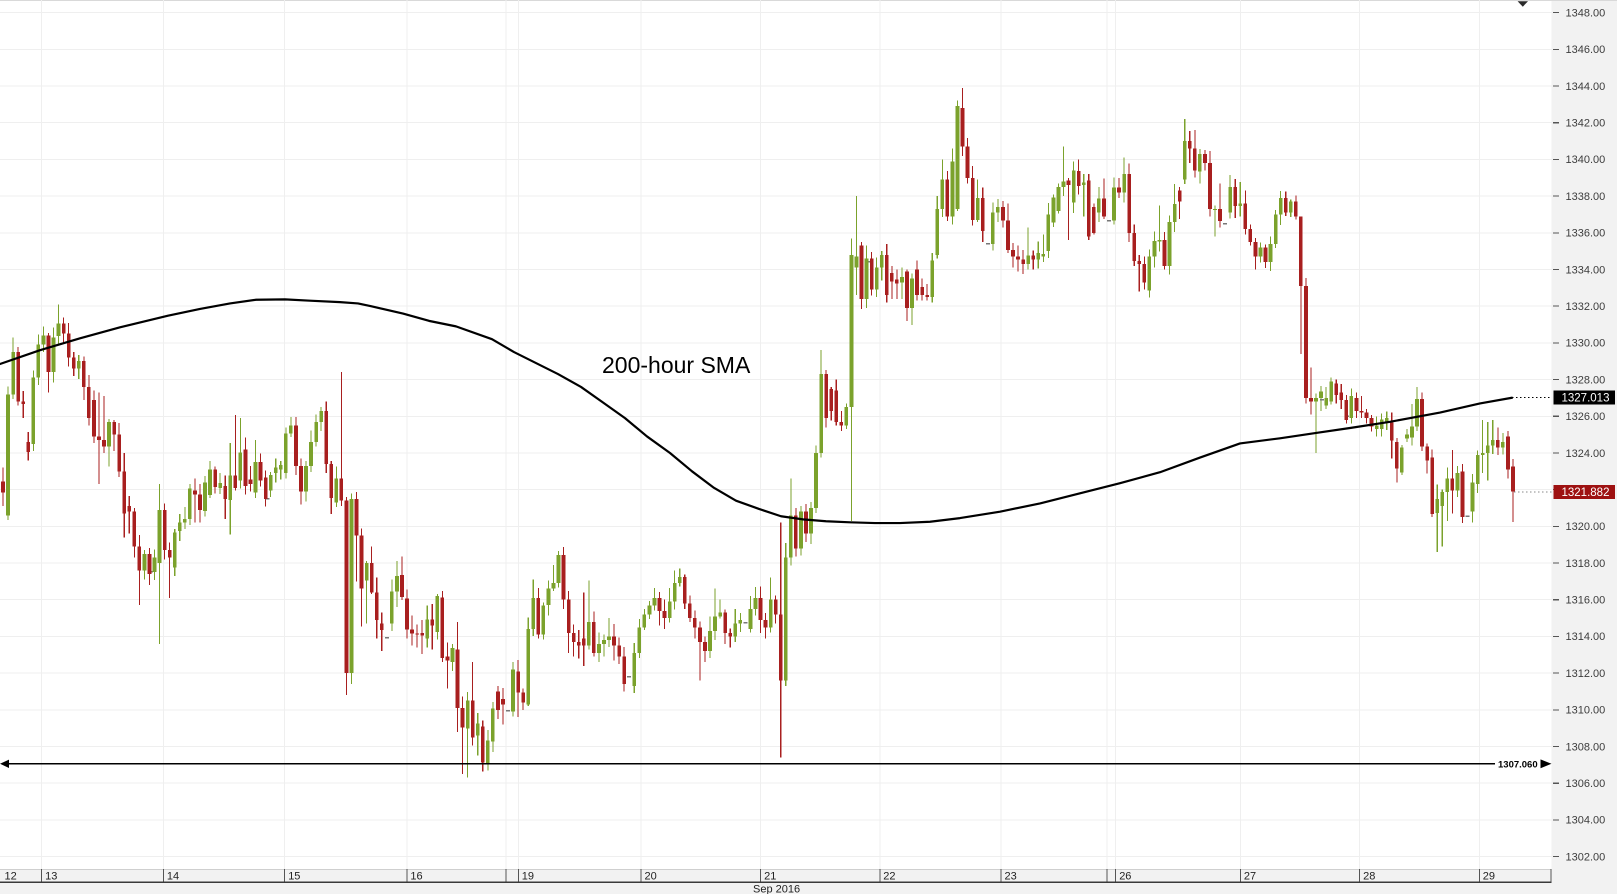 This screenshot has height=894, width=1617. I want to click on svg-text: 1310.00, so click(1586, 711).